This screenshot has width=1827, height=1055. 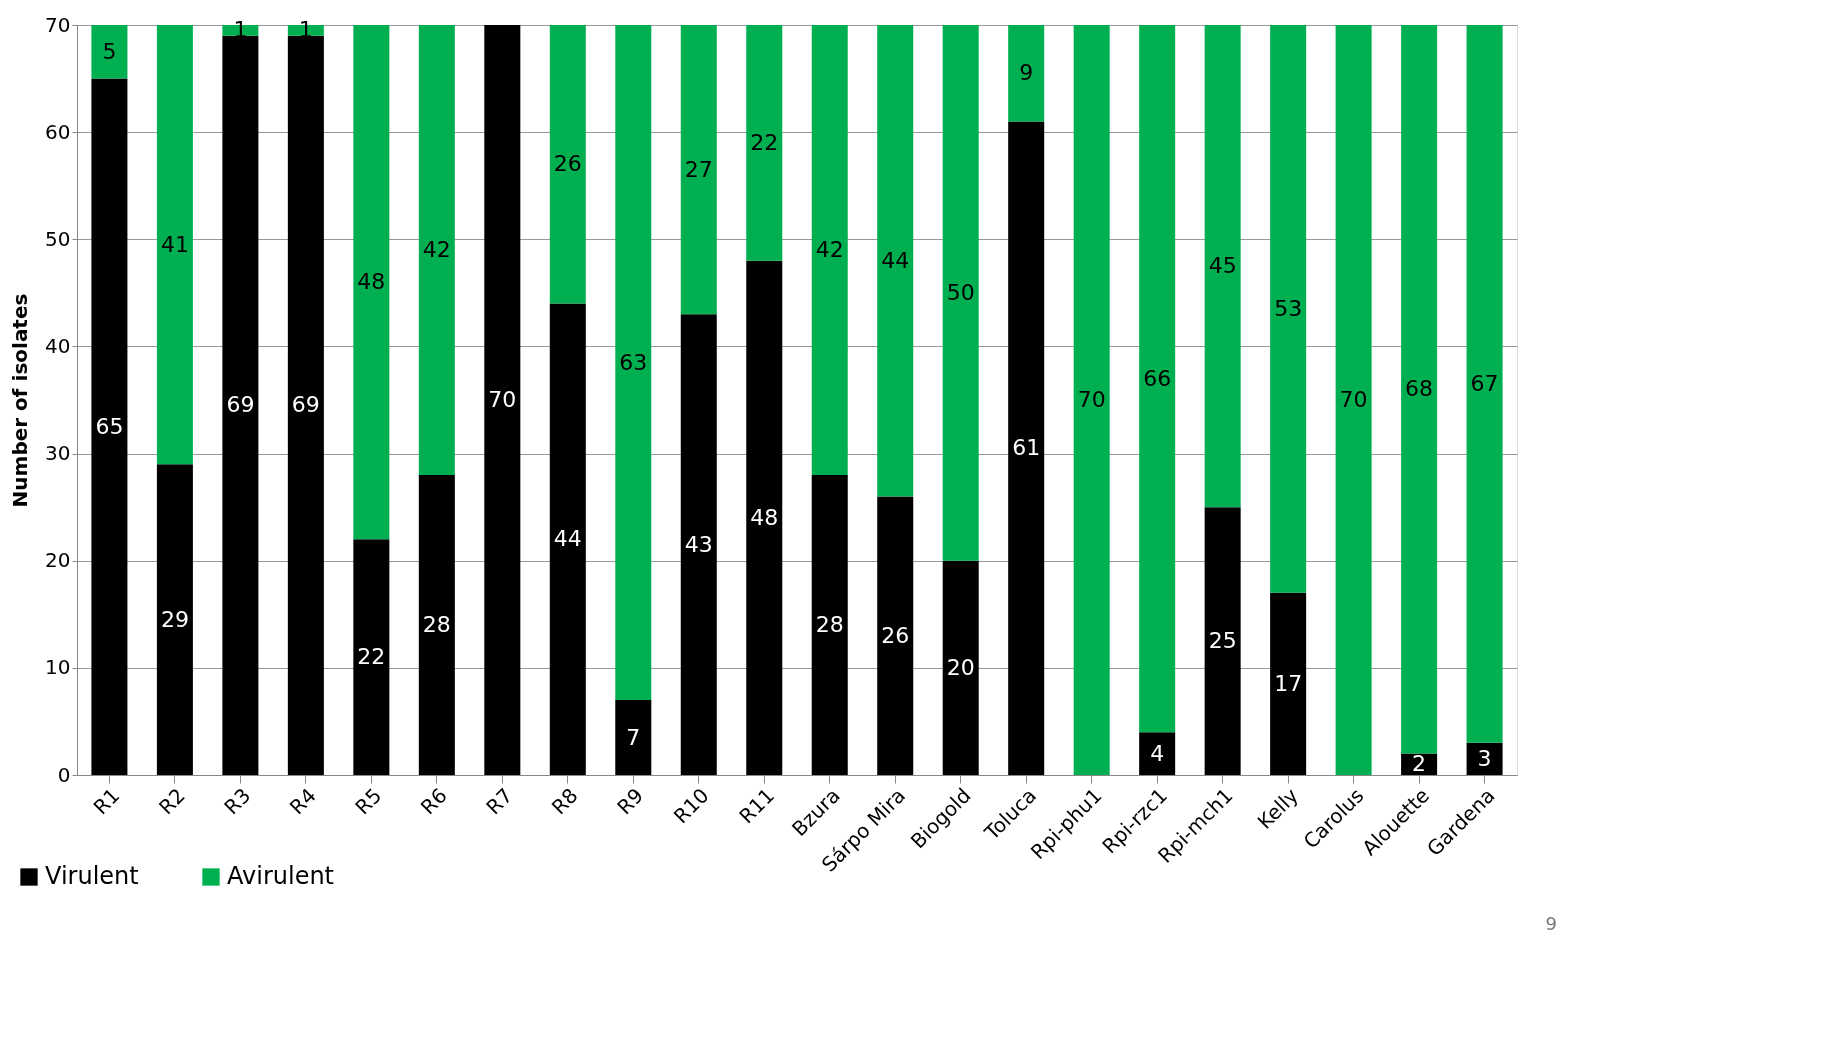 I want to click on data-label: 3, so click(x=1484, y=758).